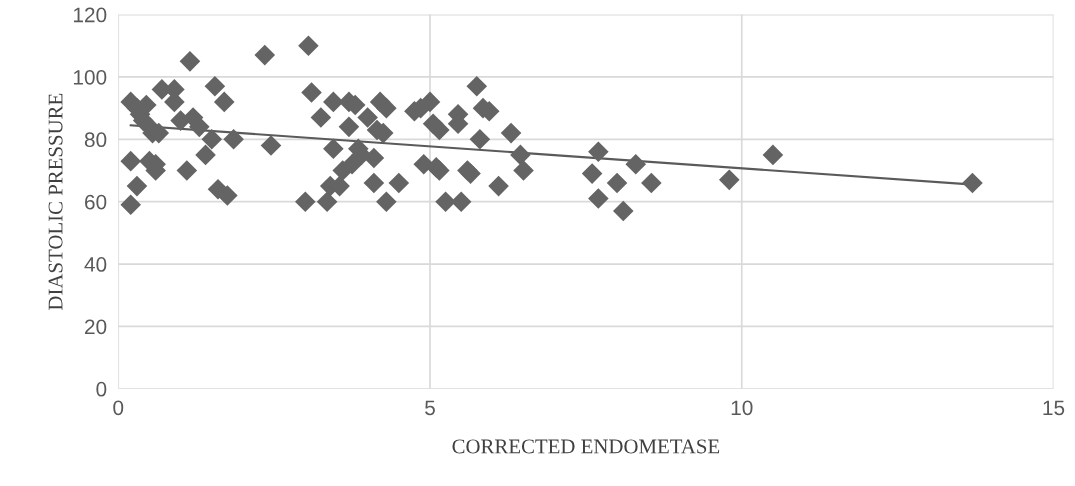  I want to click on y-tick-label: 80, so click(95, 140).